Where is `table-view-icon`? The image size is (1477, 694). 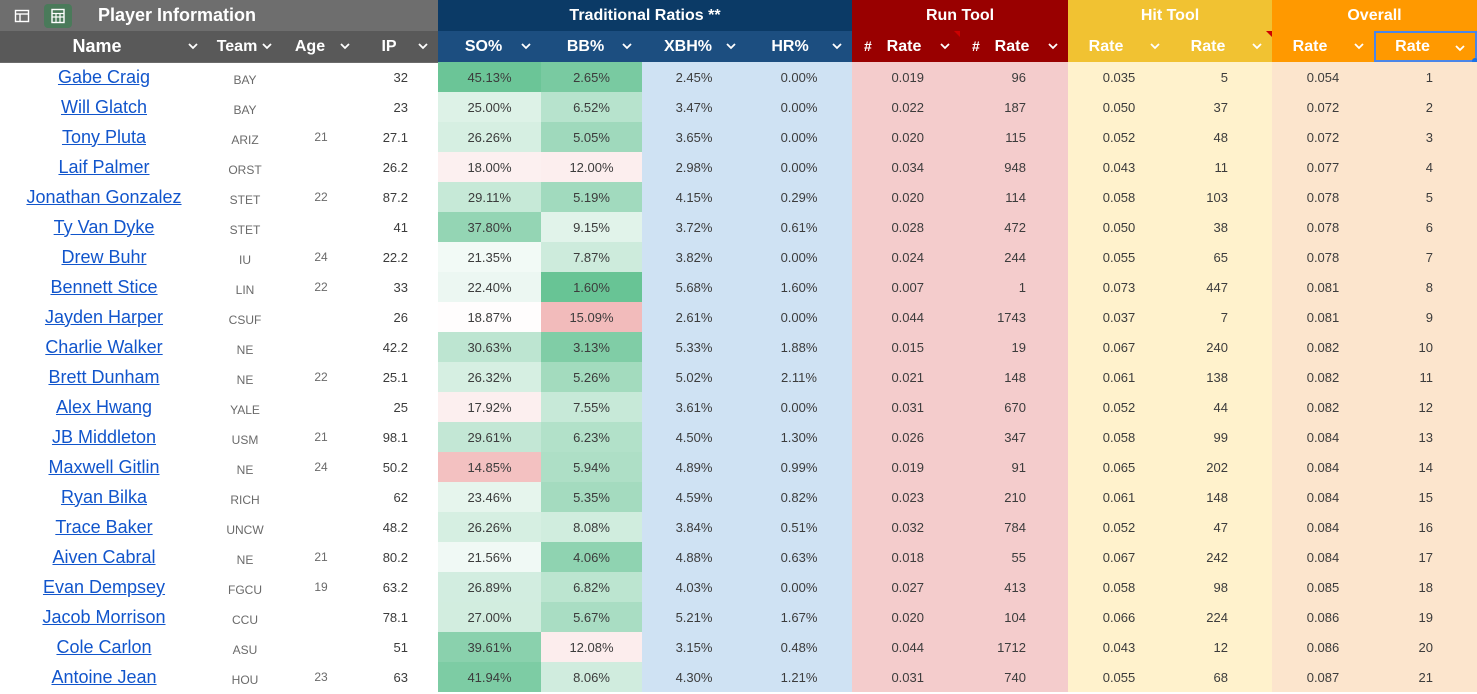 table-view-icon is located at coordinates (22, 16).